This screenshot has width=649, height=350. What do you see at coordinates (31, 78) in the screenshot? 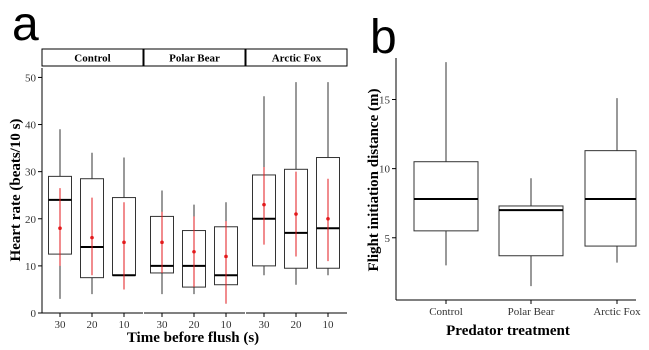
I see `panel-a-y-tick-label: 50` at bounding box center [31, 78].